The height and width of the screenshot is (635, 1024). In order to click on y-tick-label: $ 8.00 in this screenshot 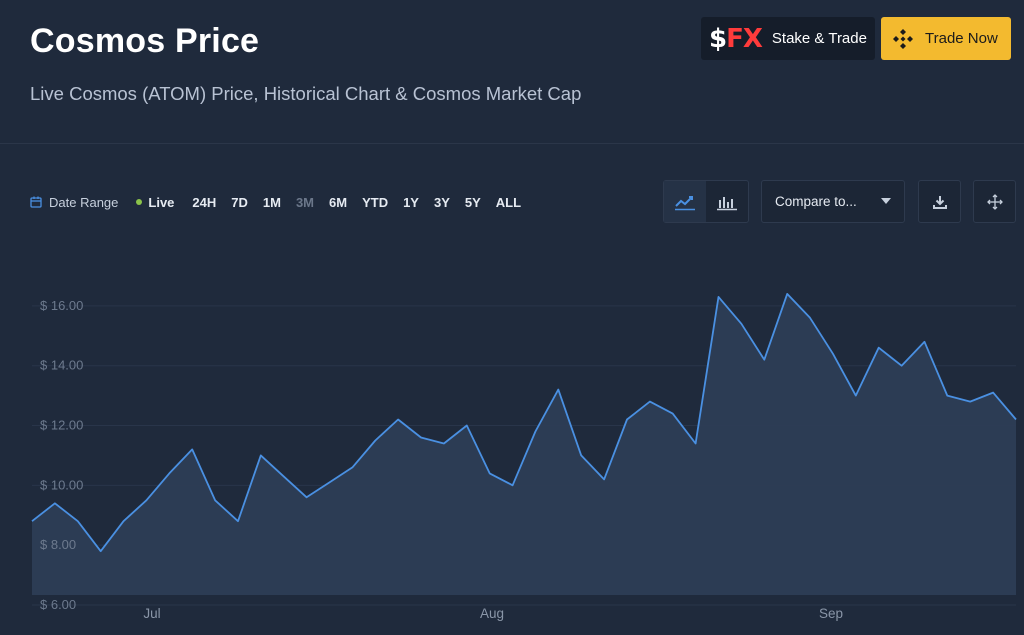, I will do `click(58, 544)`.